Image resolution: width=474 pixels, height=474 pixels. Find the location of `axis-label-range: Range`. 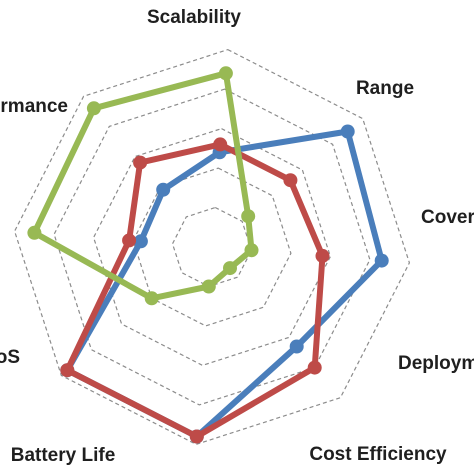

axis-label-range: Range is located at coordinates (385, 88).